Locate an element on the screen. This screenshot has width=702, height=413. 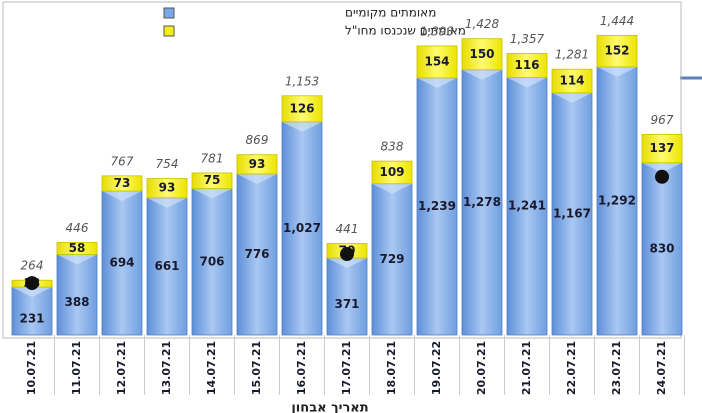
x-tick-label: 14.07.21 is located at coordinates (211, 368).